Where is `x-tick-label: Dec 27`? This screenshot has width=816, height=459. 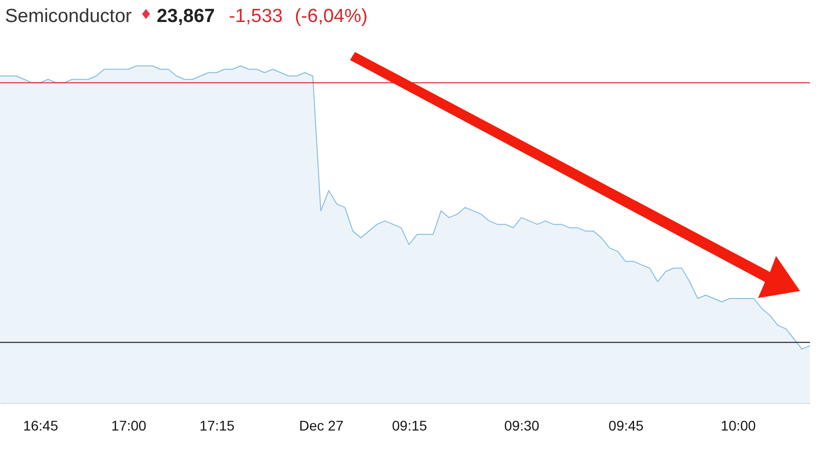
x-tick-label: Dec 27 is located at coordinates (321, 426).